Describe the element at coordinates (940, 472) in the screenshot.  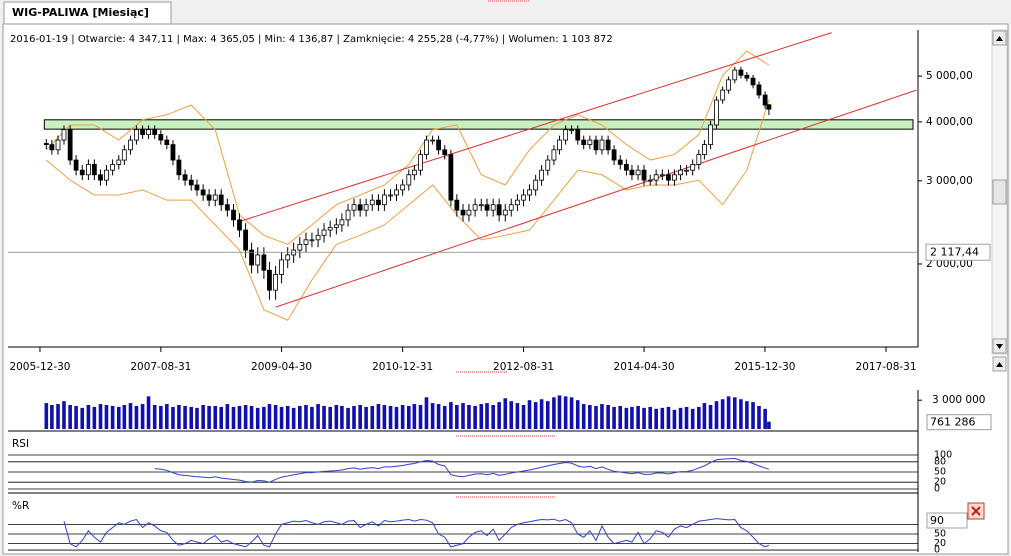
I see `y-tick-label: 50` at that location.